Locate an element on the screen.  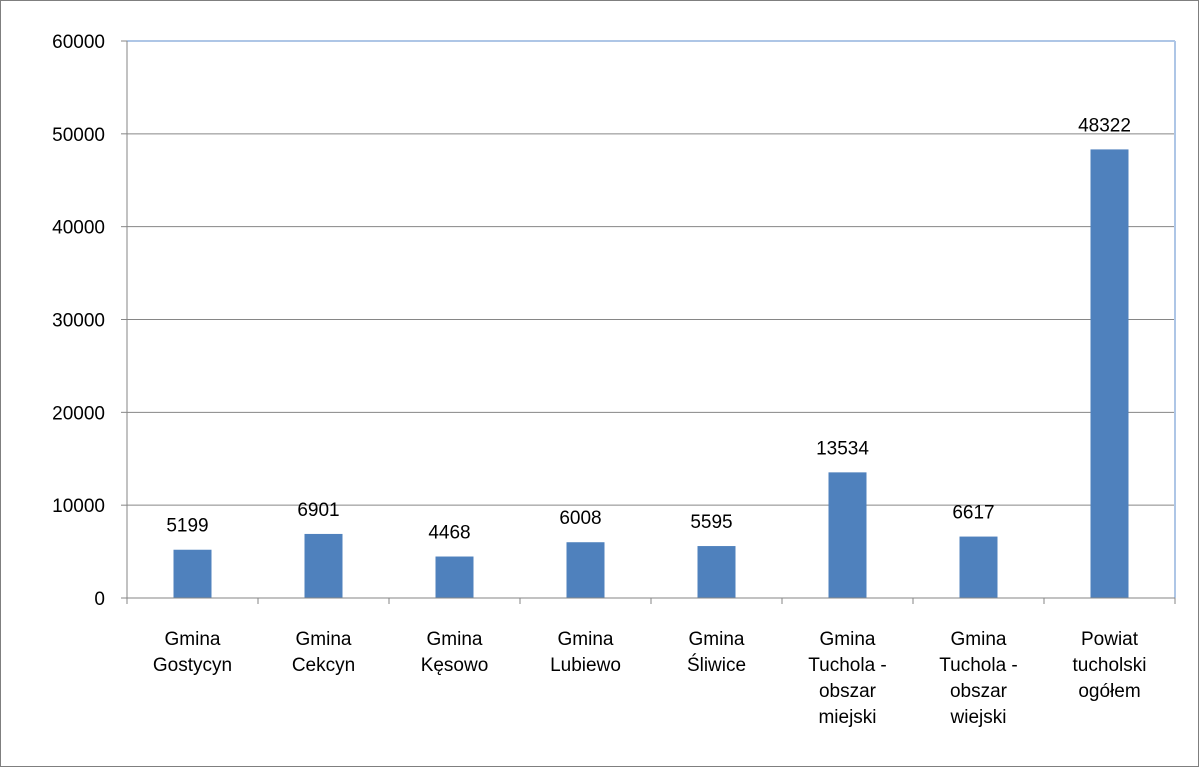
y-tick-label: 0 is located at coordinates (99, 599).